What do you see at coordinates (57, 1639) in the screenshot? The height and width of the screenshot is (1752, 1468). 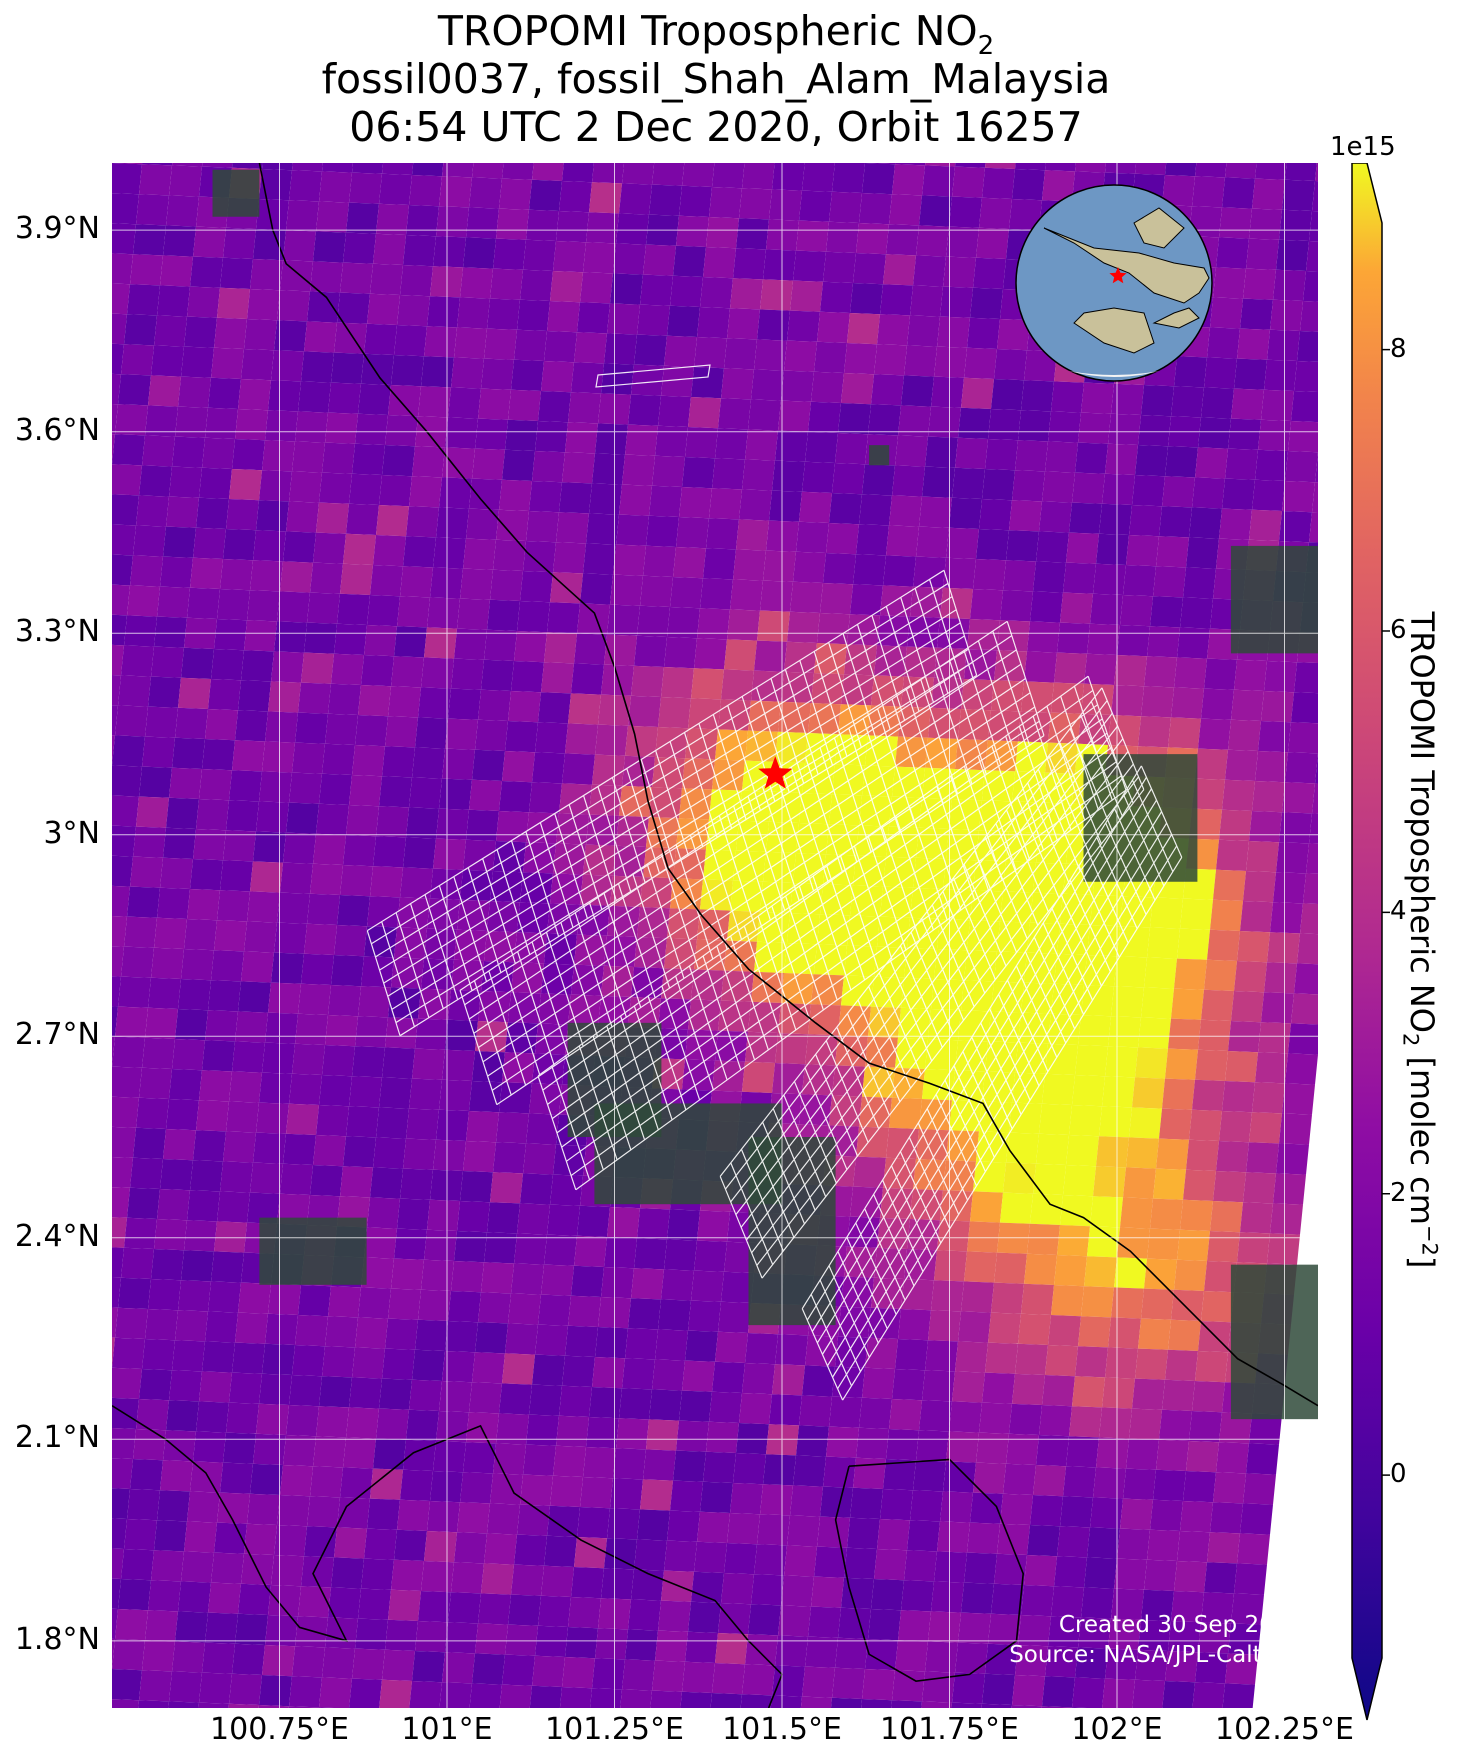 I see `lat-tick-label: 1.8°N` at bounding box center [57, 1639].